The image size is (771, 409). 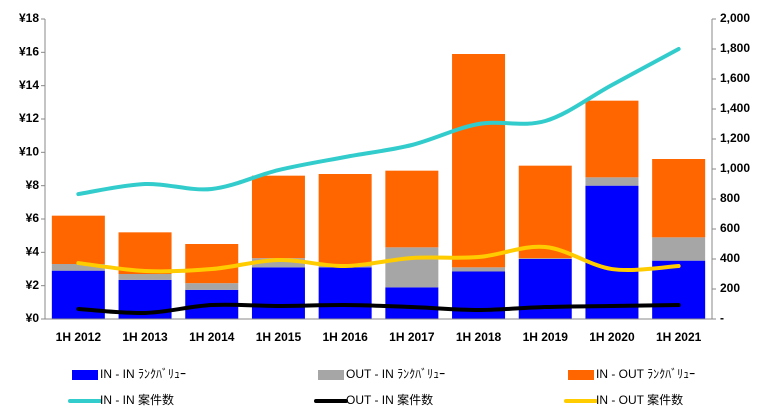 What do you see at coordinates (735, 168) in the screenshot?
I see `y2-tick-label: 1,000` at bounding box center [735, 168].